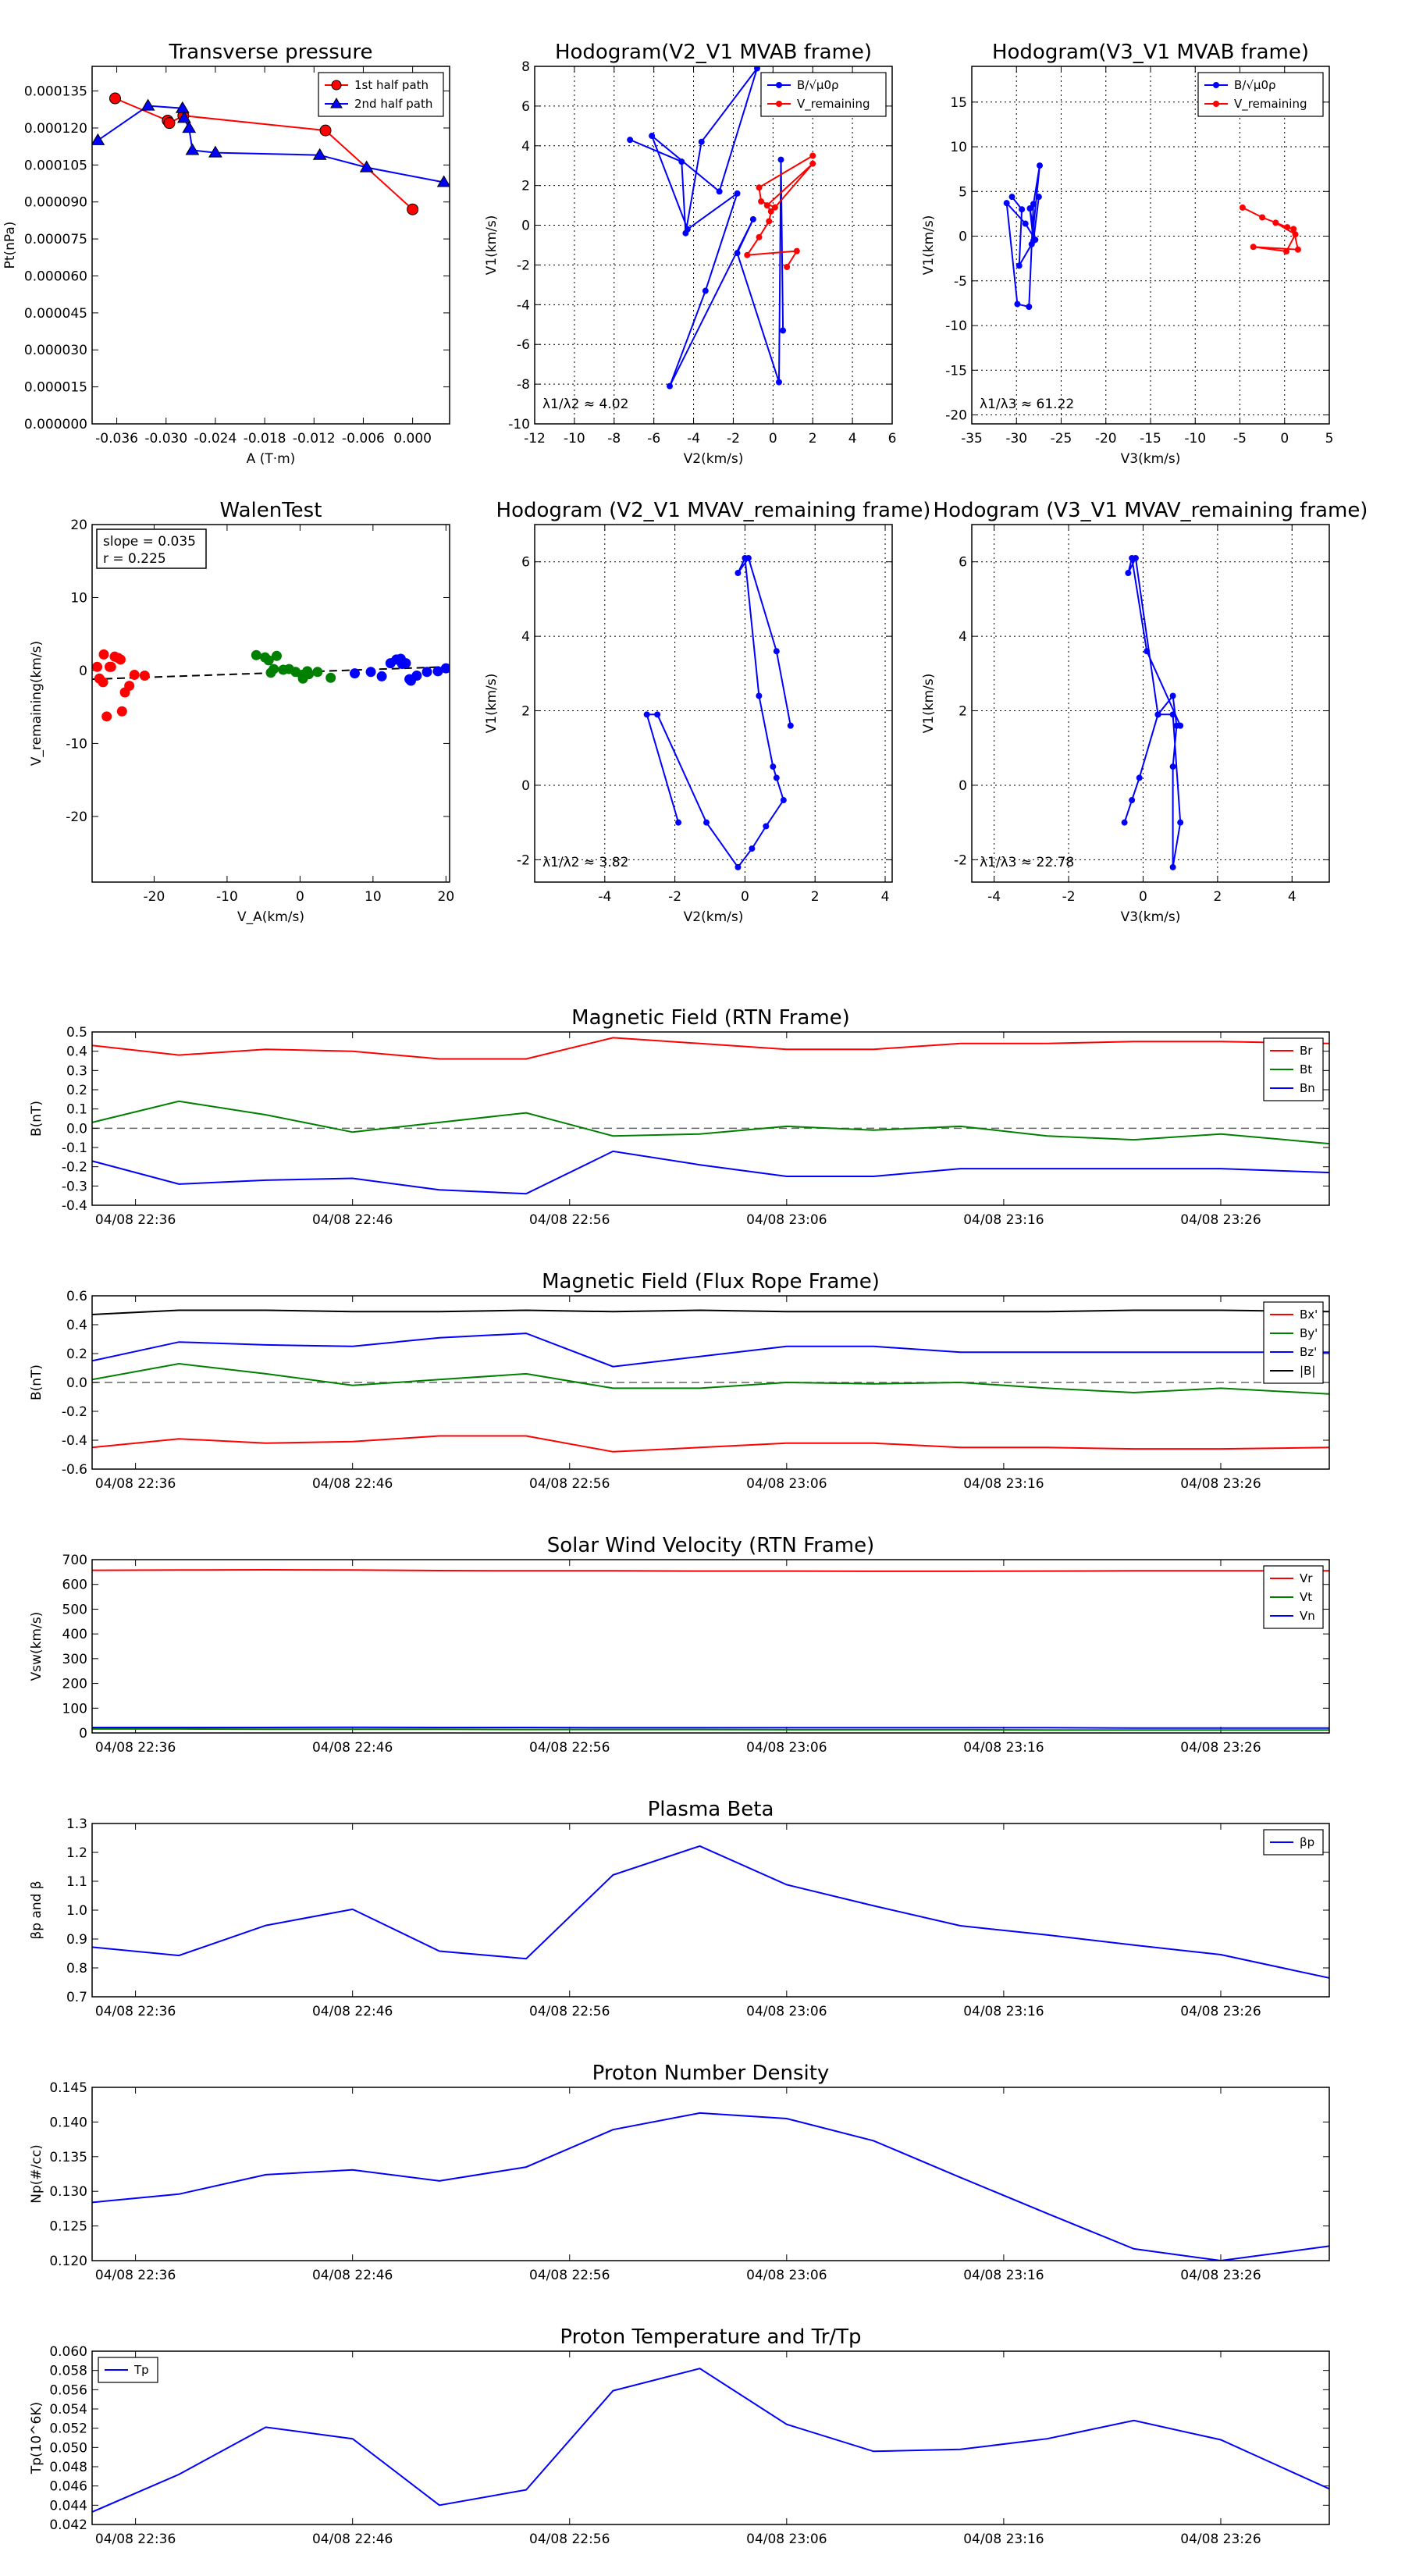 The height and width of the screenshot is (2576, 1405). I want to click on x-tick-label: -6, so click(653, 439).